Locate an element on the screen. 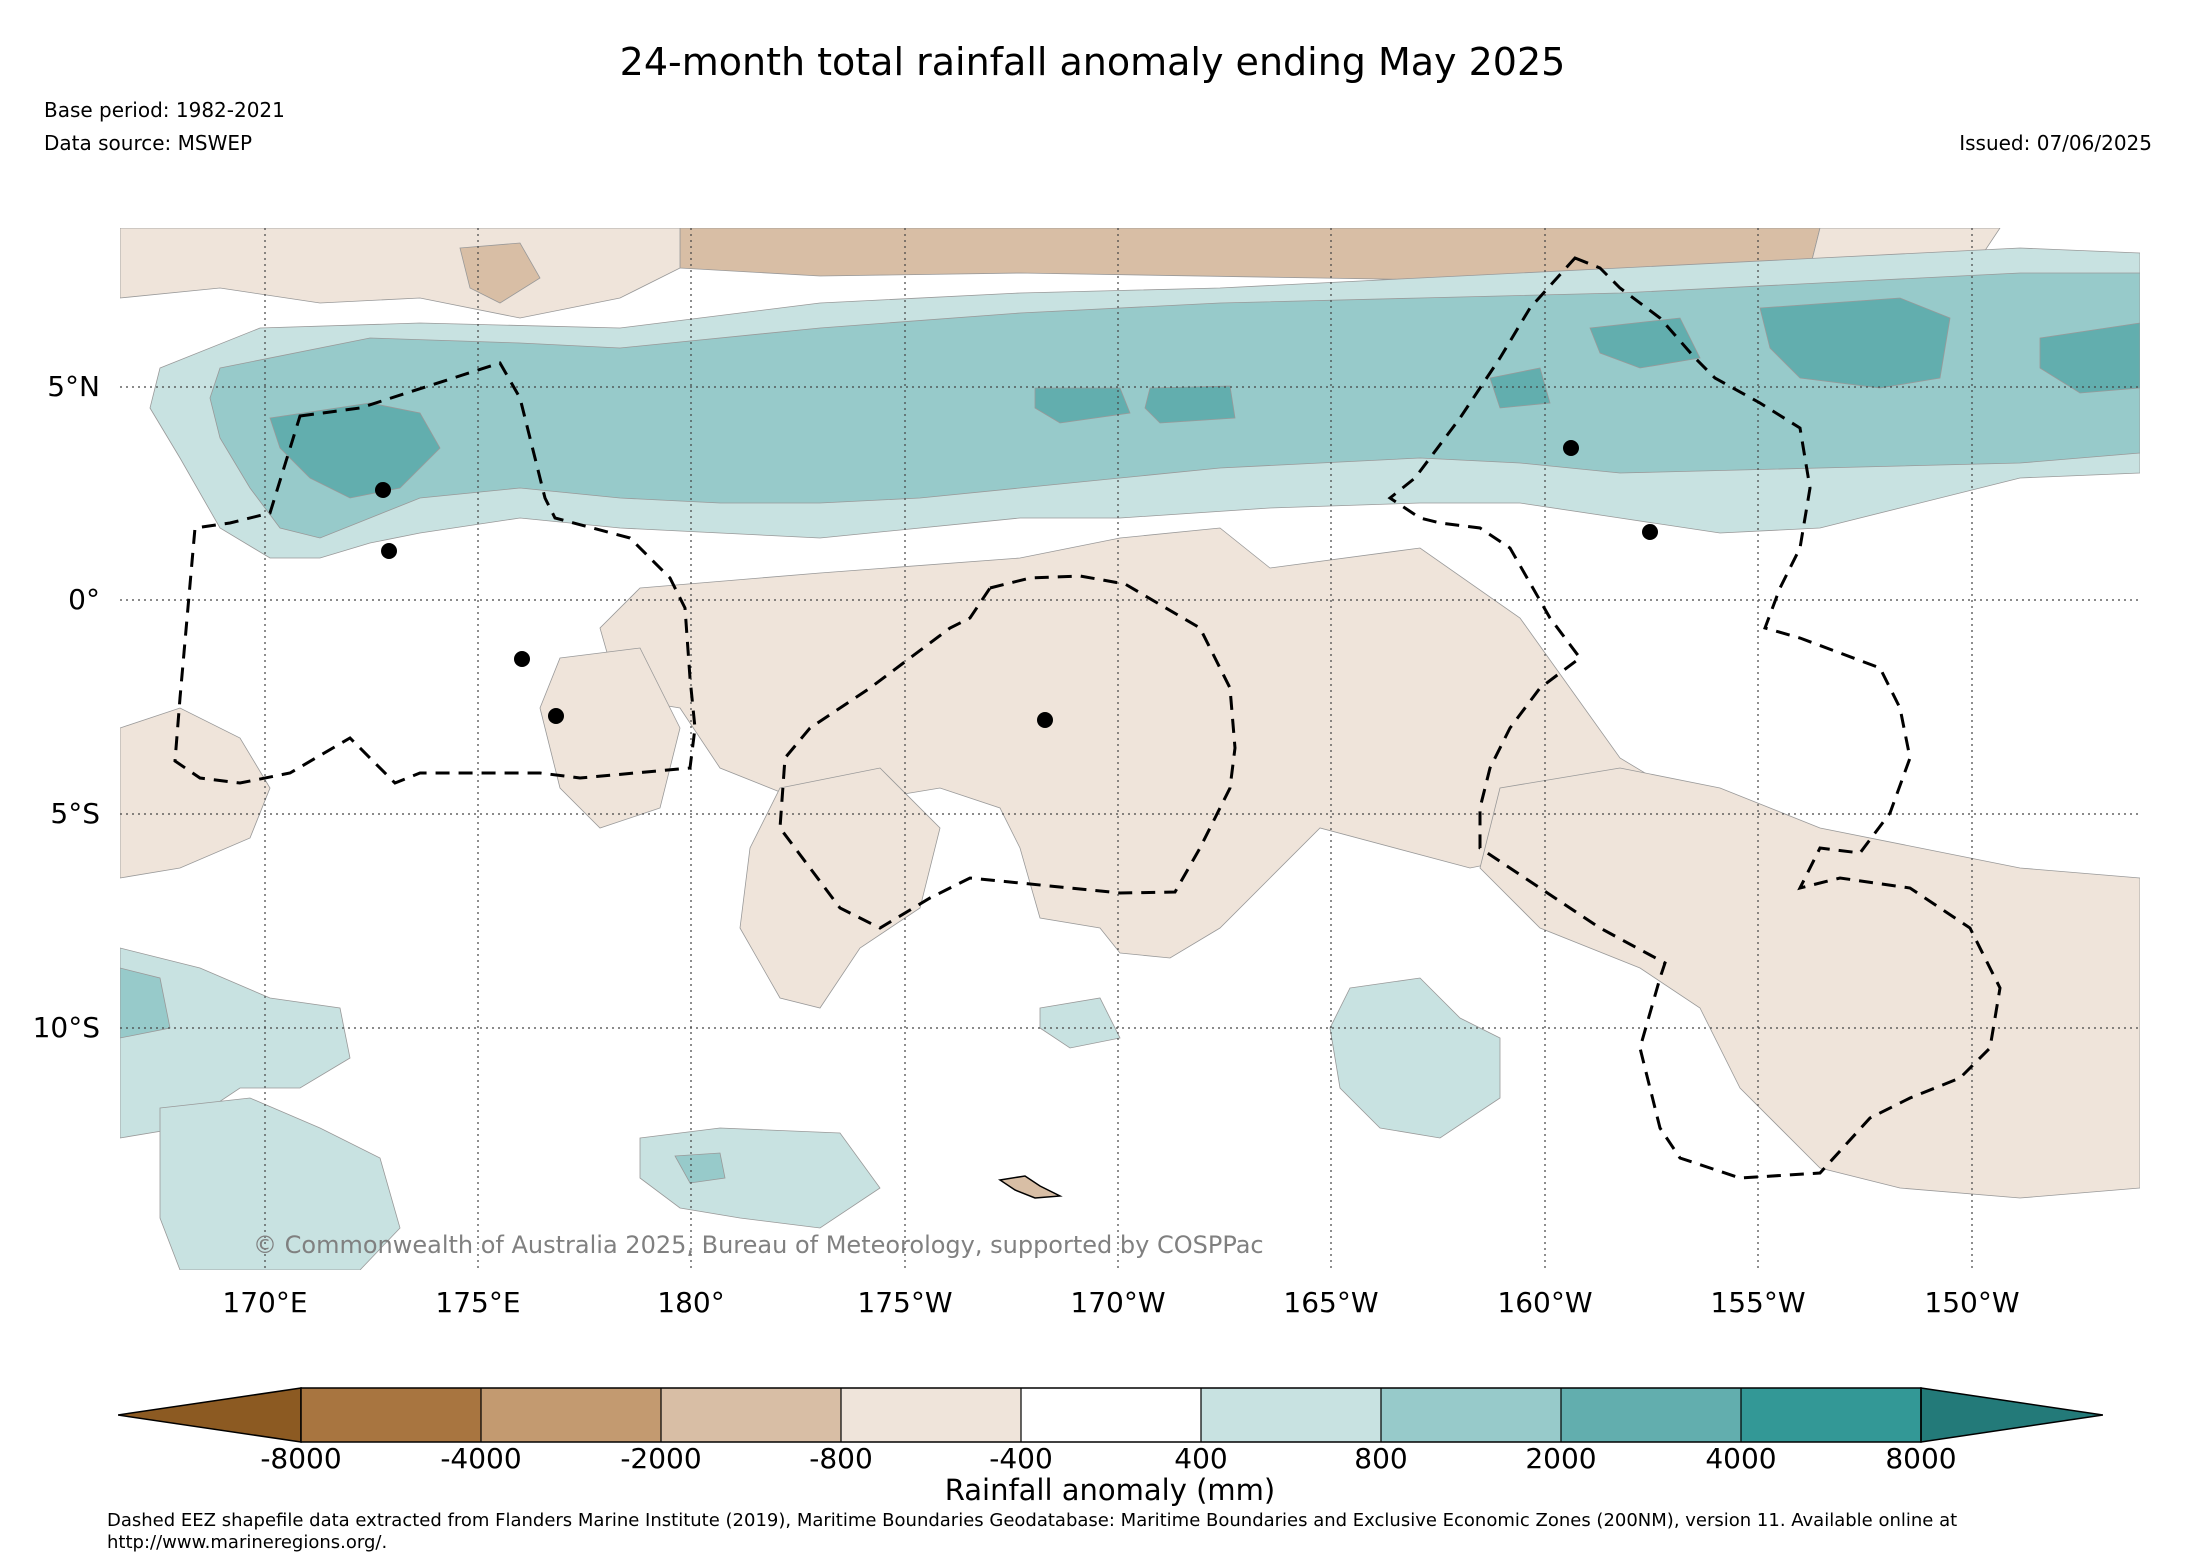 The height and width of the screenshot is (1563, 2185). lon-label-170w: 170°W is located at coordinates (1118, 1302).